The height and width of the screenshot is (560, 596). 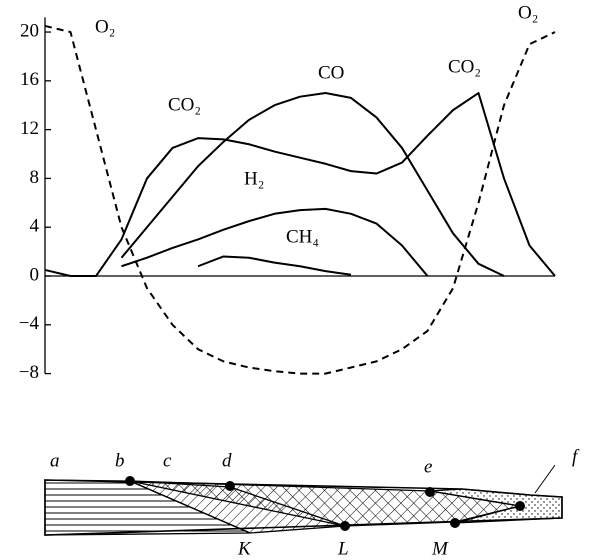 I want to click on diagram-label: d, so click(x=227, y=460).